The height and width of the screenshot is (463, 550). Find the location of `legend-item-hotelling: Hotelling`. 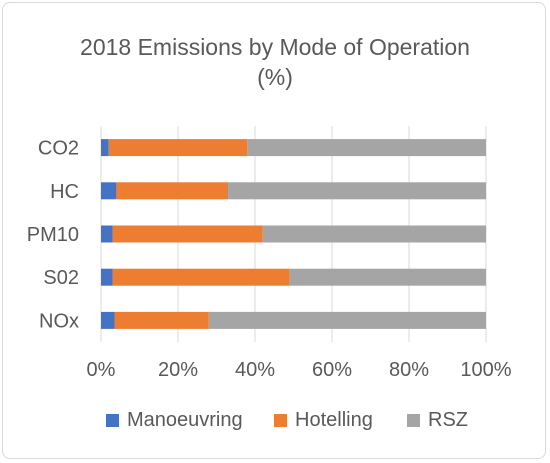

legend-item-hotelling: Hotelling is located at coordinates (323, 420).